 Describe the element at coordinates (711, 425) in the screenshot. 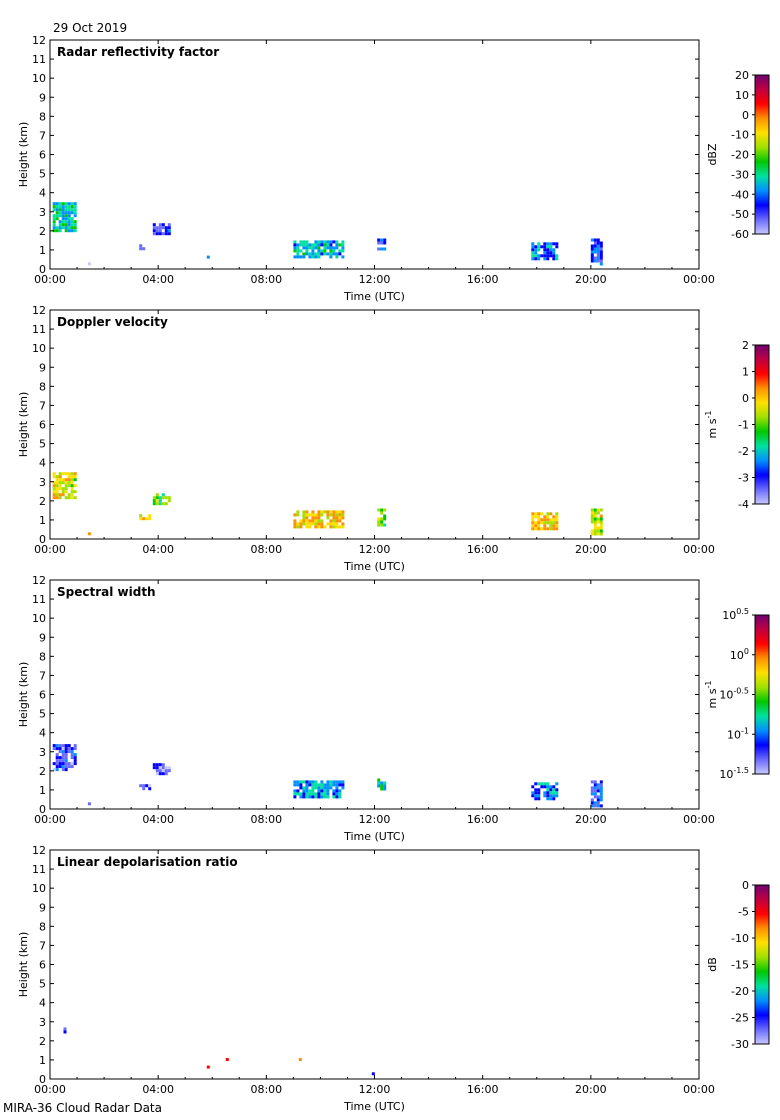

I see `colorbar-unit-label: m s-1` at that location.